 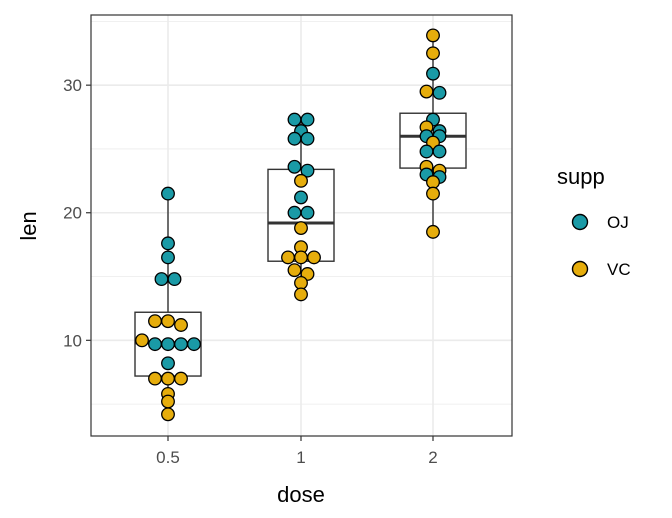 What do you see at coordinates (581, 176) in the screenshot?
I see `legend-title: supp` at bounding box center [581, 176].